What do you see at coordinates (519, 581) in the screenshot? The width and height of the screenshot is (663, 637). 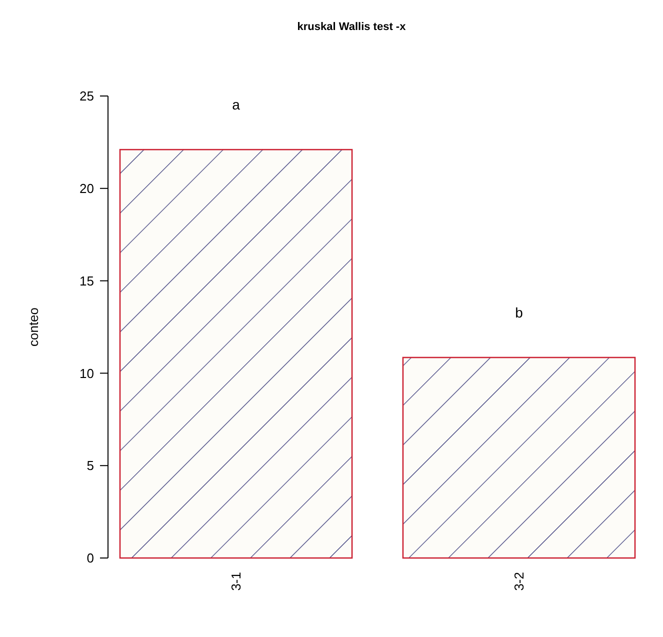 I see `x-tick-label: 3-2` at bounding box center [519, 581].